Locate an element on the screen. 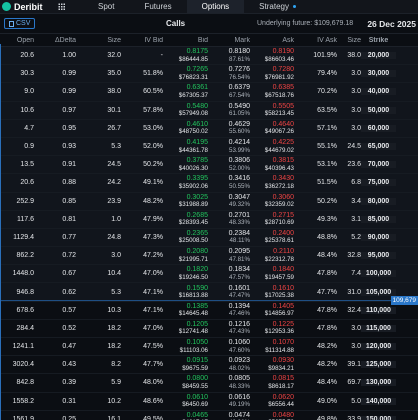 This screenshot has width=418, height=420. bid-cell: 0.2685 $28393.45 is located at coordinates (185, 219).